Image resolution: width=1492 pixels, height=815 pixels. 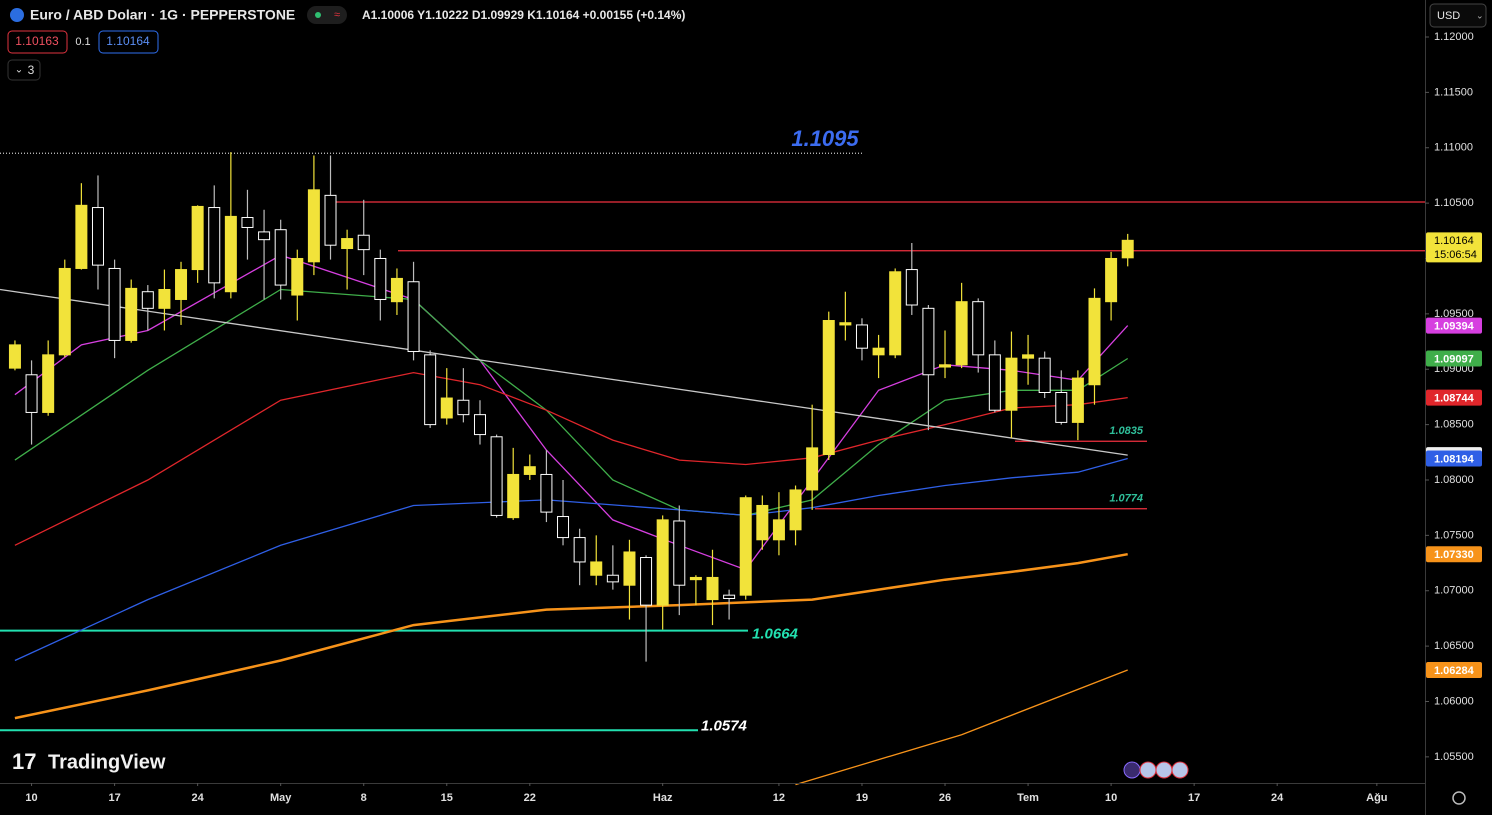 What do you see at coordinates (17, 15) in the screenshot?
I see `symbol-icon` at bounding box center [17, 15].